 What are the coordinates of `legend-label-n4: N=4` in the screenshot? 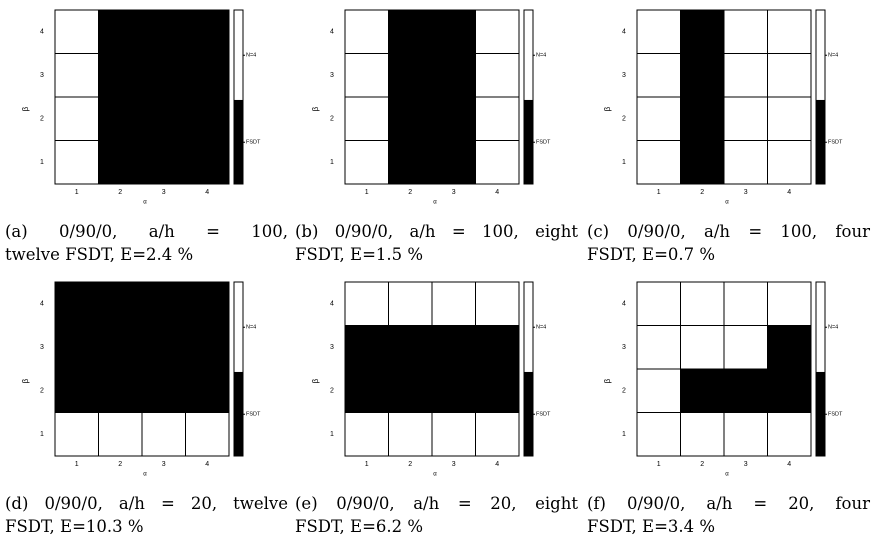 It's located at (541, 328).